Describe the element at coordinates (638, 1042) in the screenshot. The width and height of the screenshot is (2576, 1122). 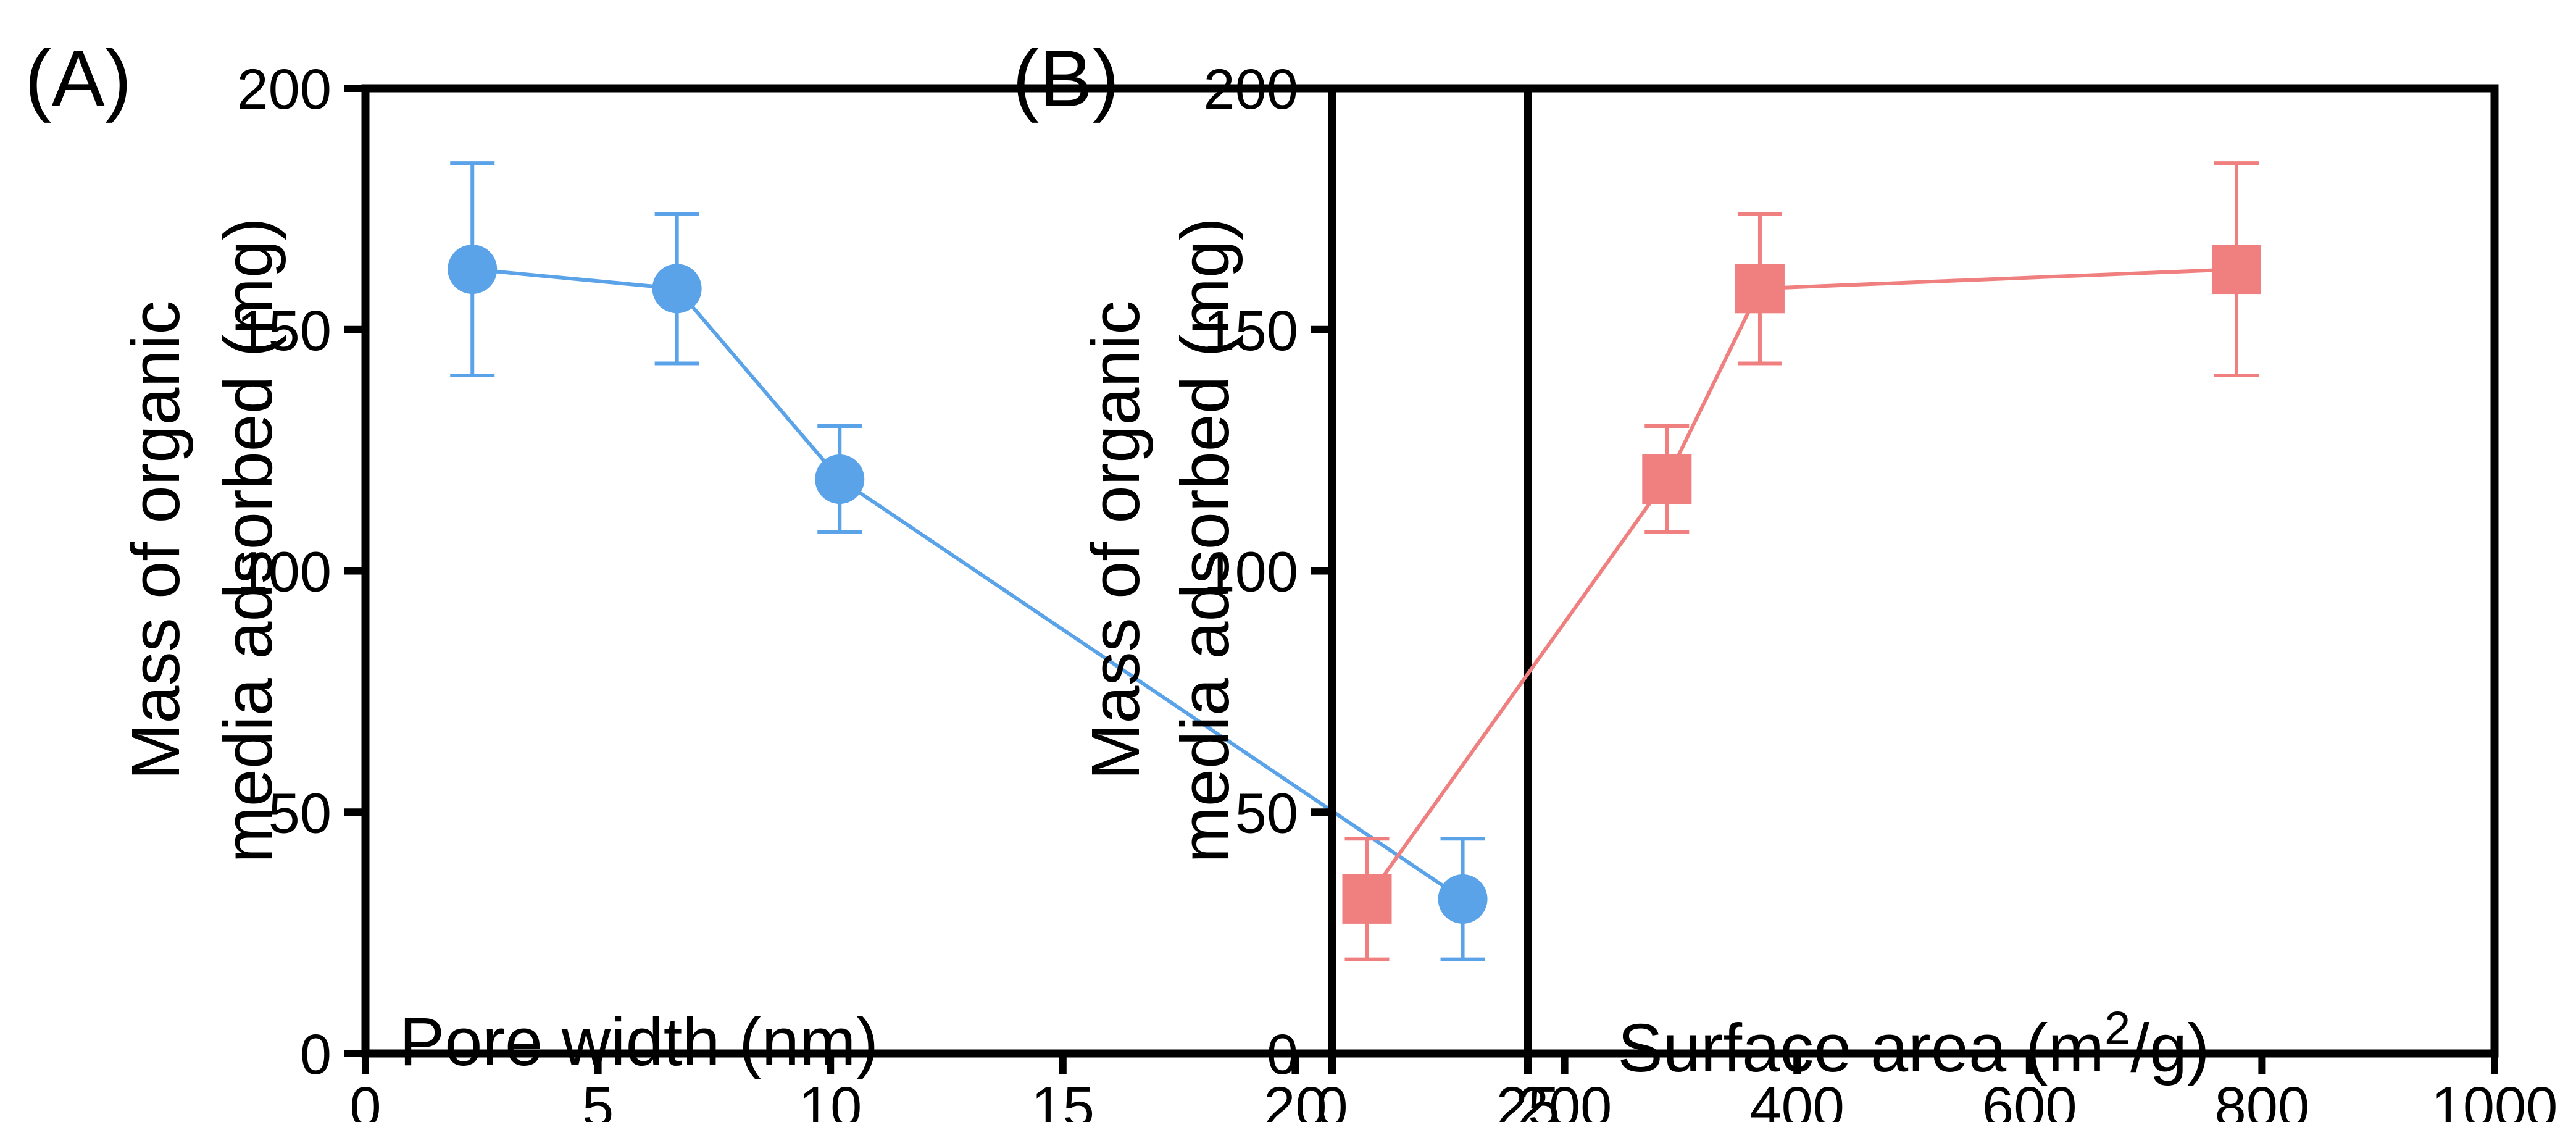
I see `panel-a-xlabel: Pore width (nm)` at that location.